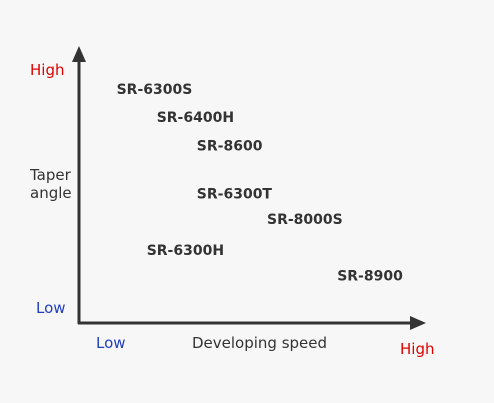  What do you see at coordinates (235, 195) in the screenshot?
I see `point-label-sr-6300t: SR-6300T` at bounding box center [235, 195].